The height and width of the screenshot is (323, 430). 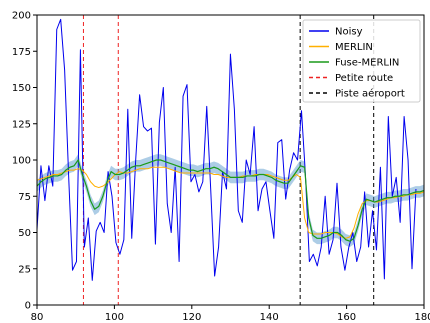 I want to click on y-tick-label: 125, so click(x=21, y=124).